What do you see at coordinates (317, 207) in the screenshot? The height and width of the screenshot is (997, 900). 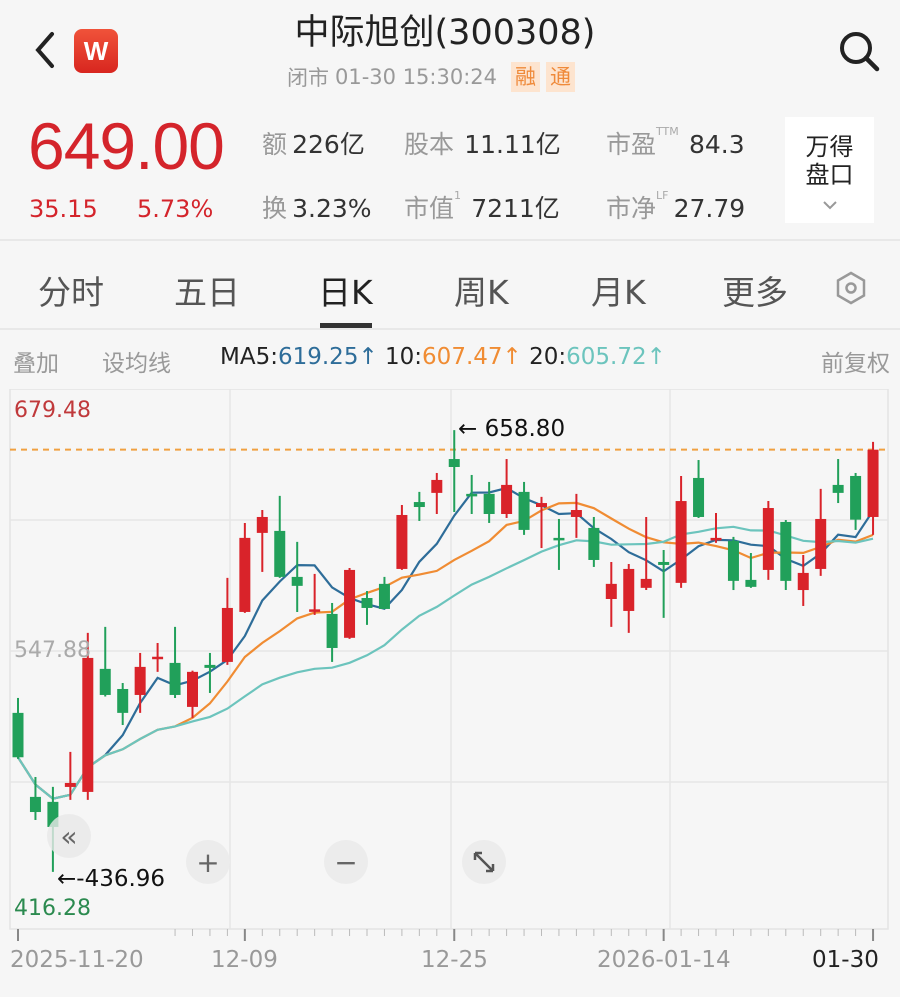 I see `stat-turnover: 换 3.23%` at bounding box center [317, 207].